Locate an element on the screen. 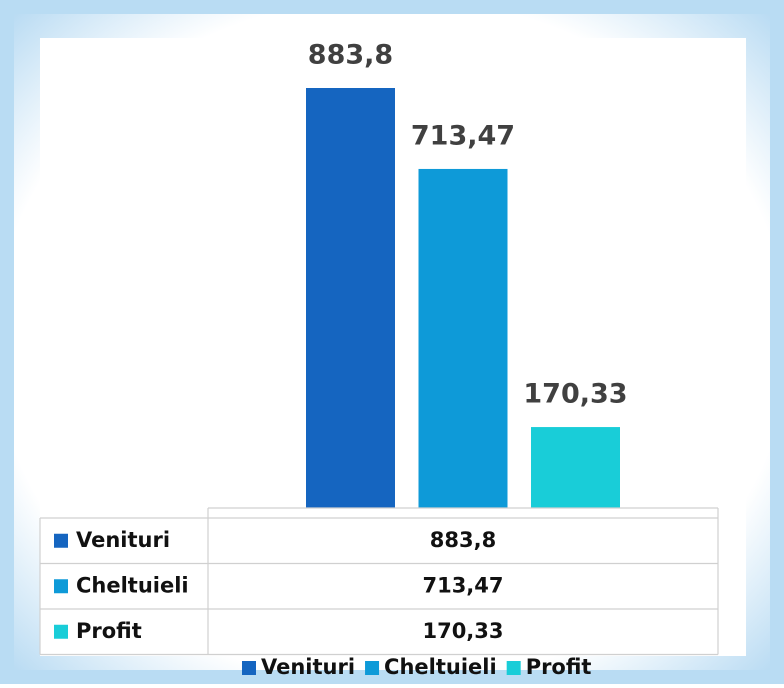 Image resolution: width=784 pixels, height=688 pixels. legend-label: Cheltuieli is located at coordinates (440, 667).